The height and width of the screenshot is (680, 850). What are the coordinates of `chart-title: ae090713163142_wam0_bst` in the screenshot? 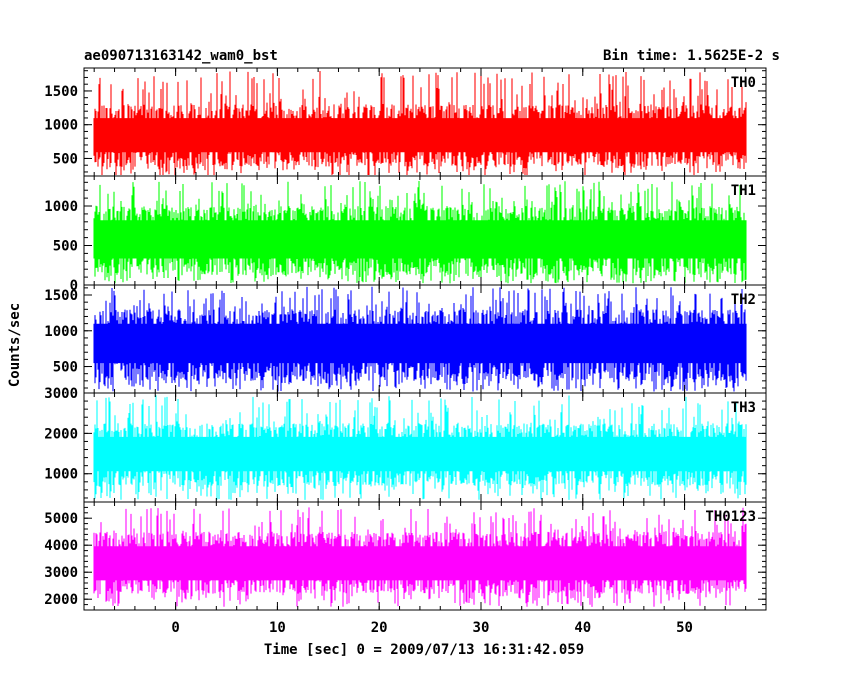 It's located at (181, 56).